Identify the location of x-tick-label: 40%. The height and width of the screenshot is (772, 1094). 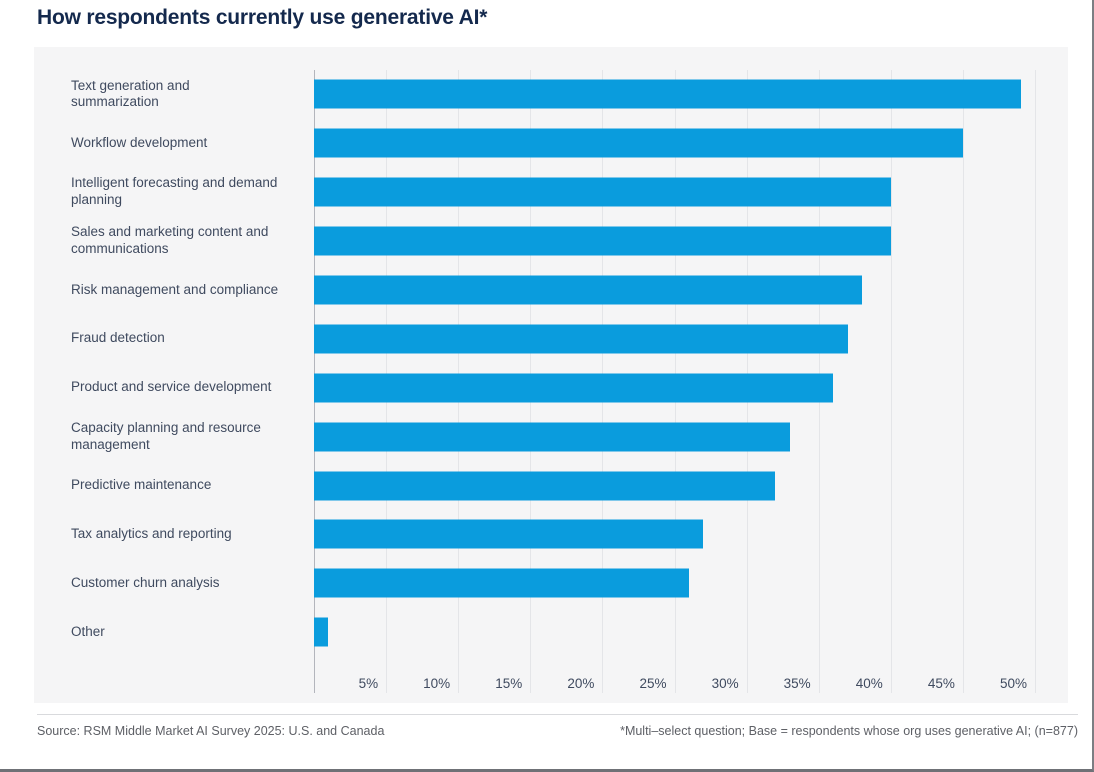
(869, 683).